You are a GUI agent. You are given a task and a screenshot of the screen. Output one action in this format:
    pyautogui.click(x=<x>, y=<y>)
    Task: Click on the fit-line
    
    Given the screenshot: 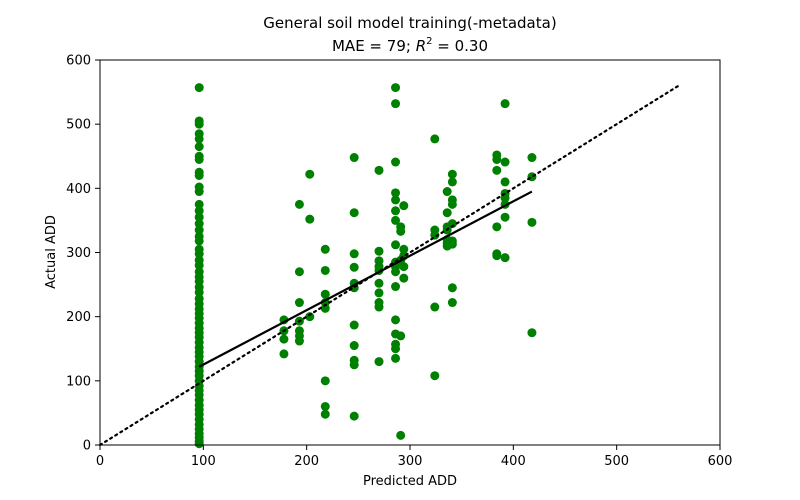 What is the action you would take?
    pyautogui.click(x=365, y=279)
    